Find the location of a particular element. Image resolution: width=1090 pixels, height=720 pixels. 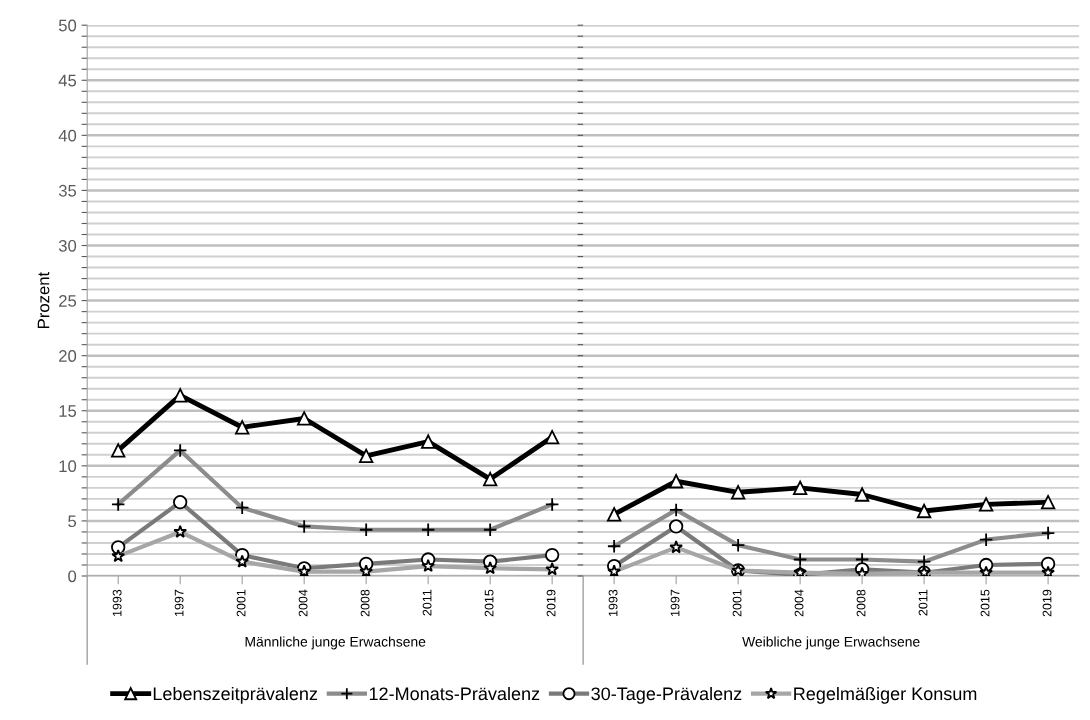

y-tick-label: 20 is located at coordinates (68, 356).